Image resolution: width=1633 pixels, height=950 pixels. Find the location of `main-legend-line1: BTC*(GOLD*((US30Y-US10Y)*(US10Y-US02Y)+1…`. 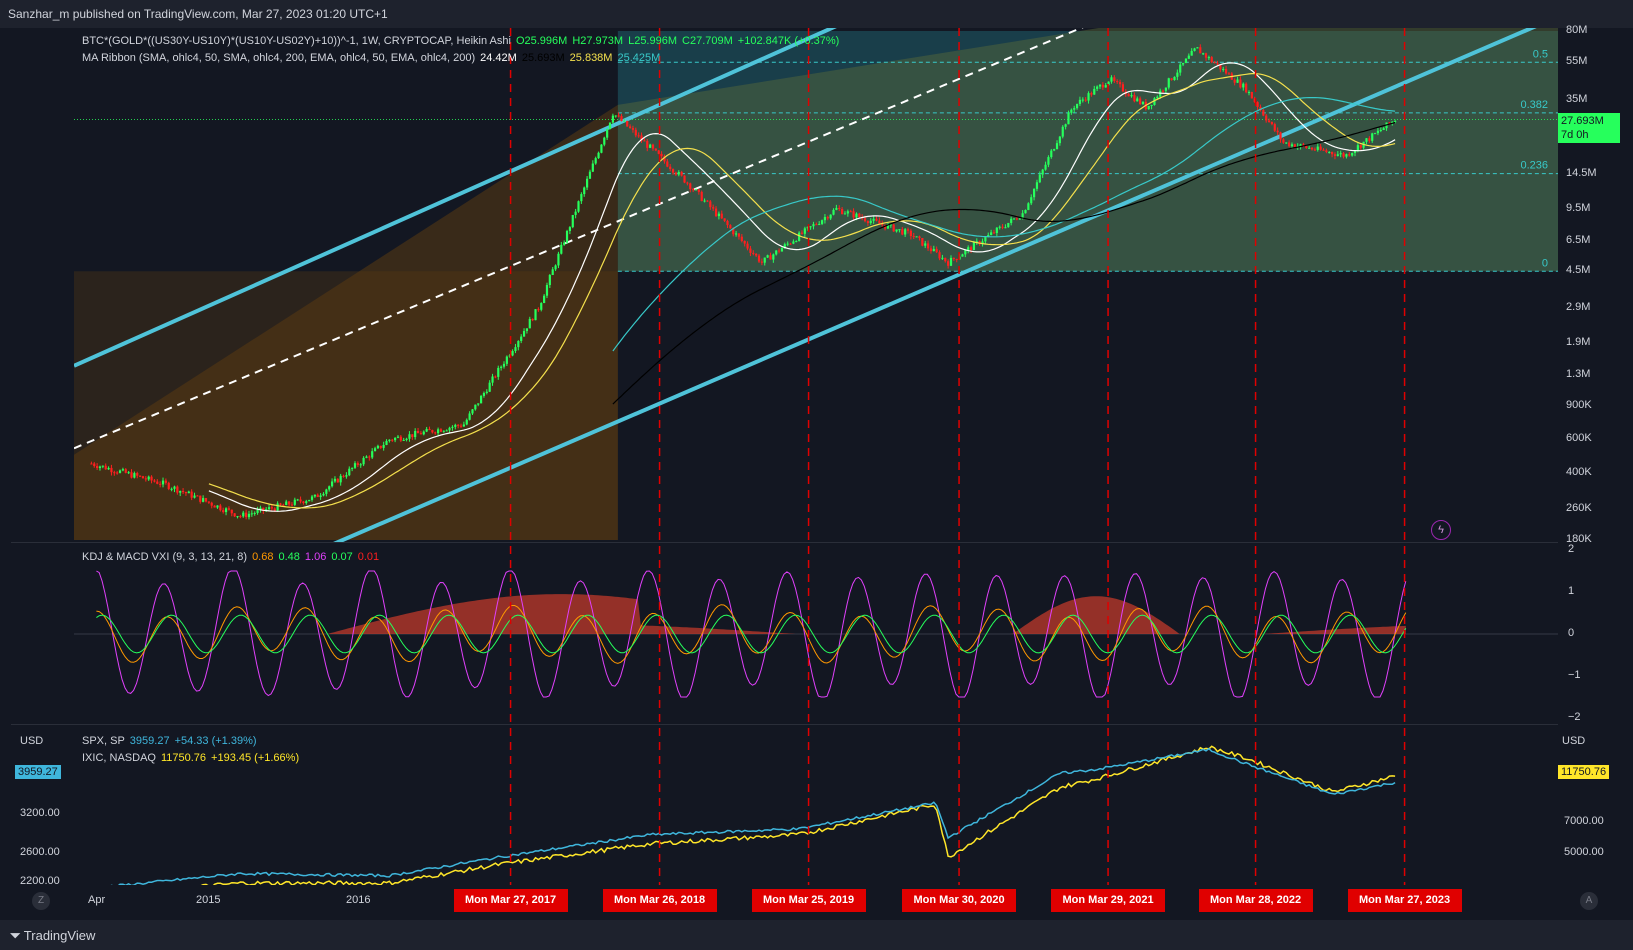

main-legend-line1: BTC*(GOLD*((US30Y-US10Y)*(US10Y-US02Y)+1… is located at coordinates (463, 41).